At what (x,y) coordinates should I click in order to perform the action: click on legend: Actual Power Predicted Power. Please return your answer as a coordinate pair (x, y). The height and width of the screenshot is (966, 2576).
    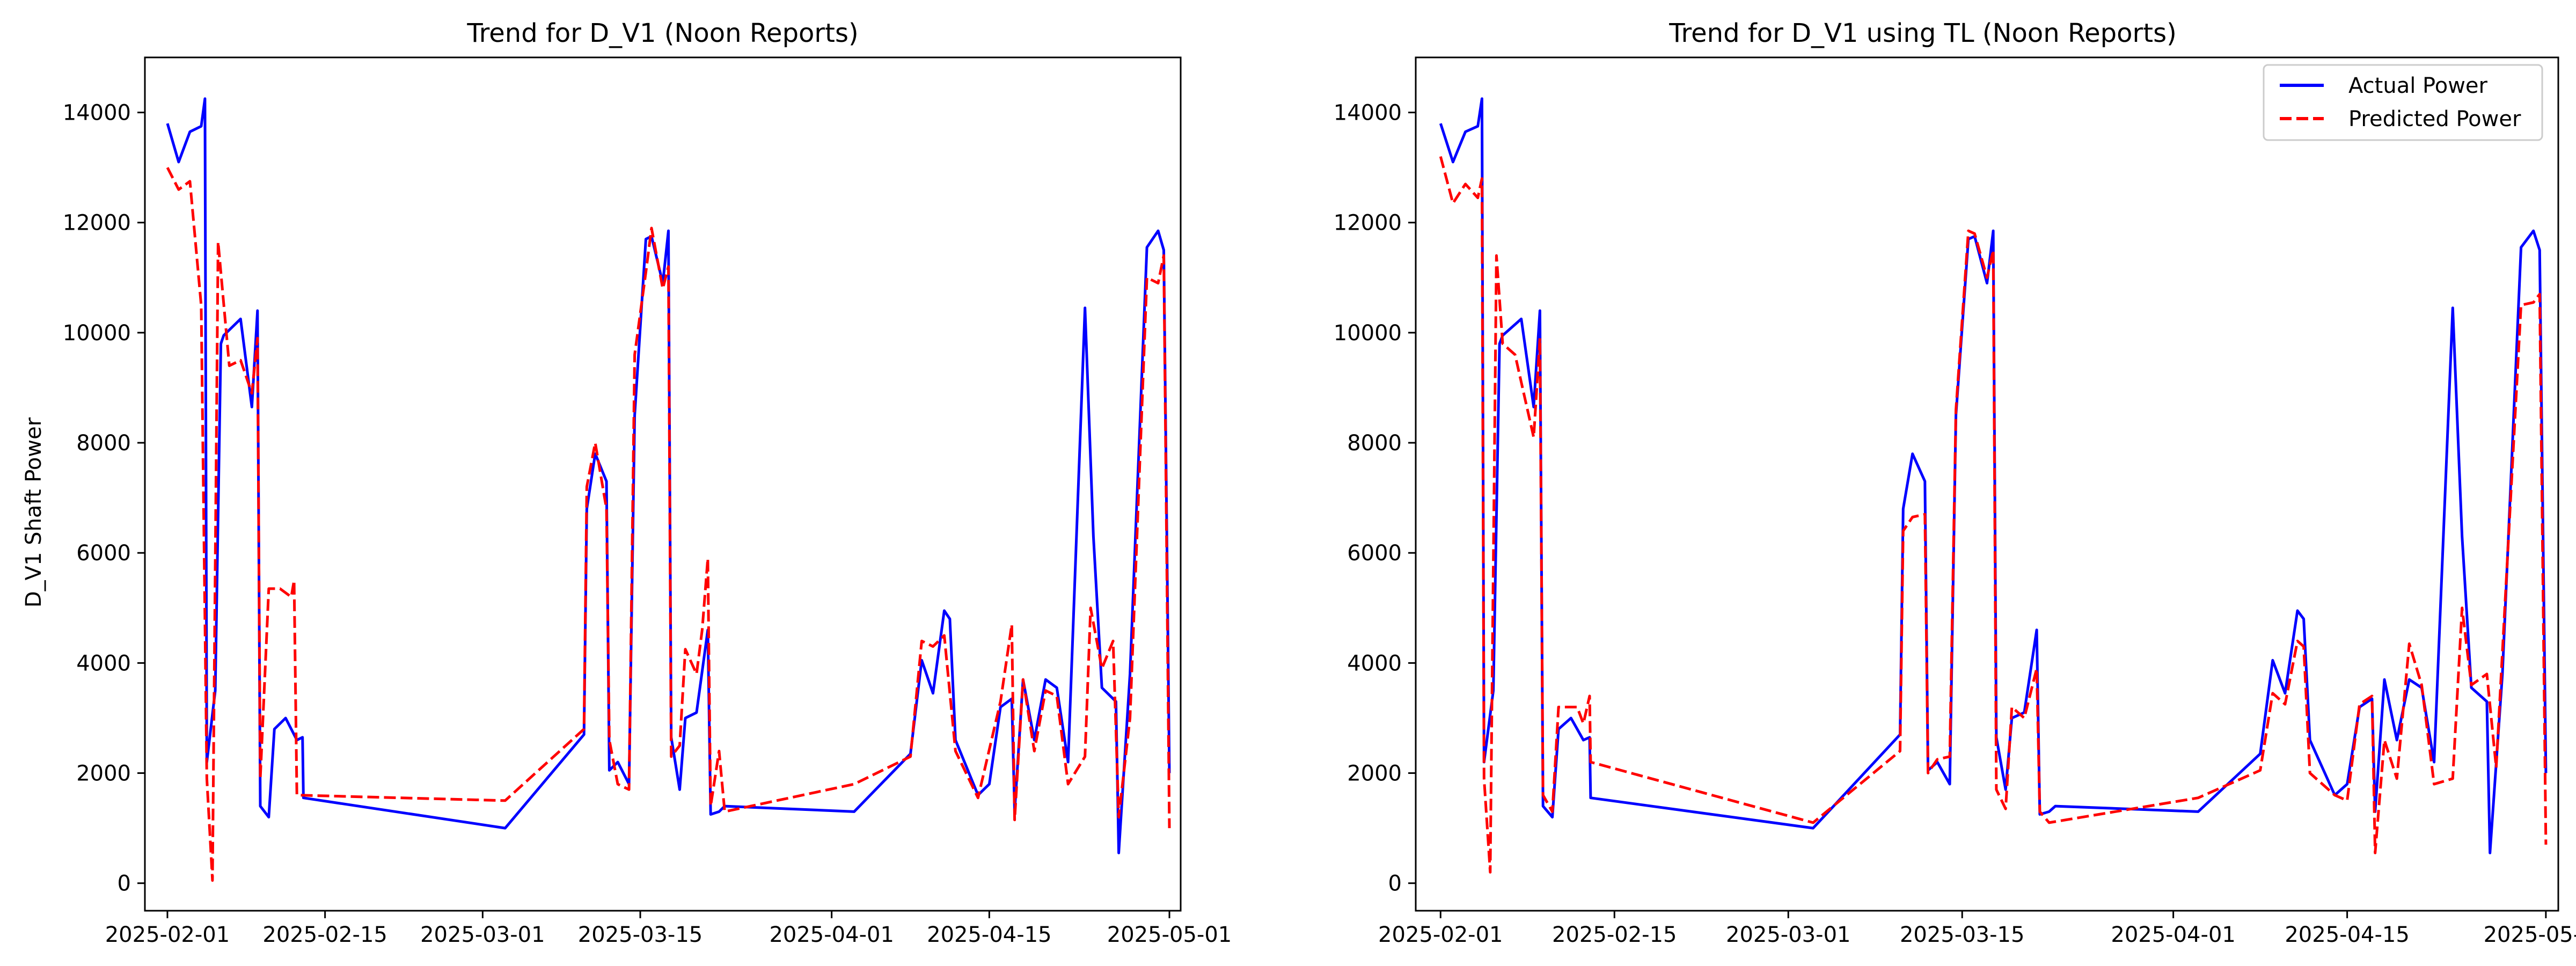
    Looking at the image, I should click on (2403, 102).